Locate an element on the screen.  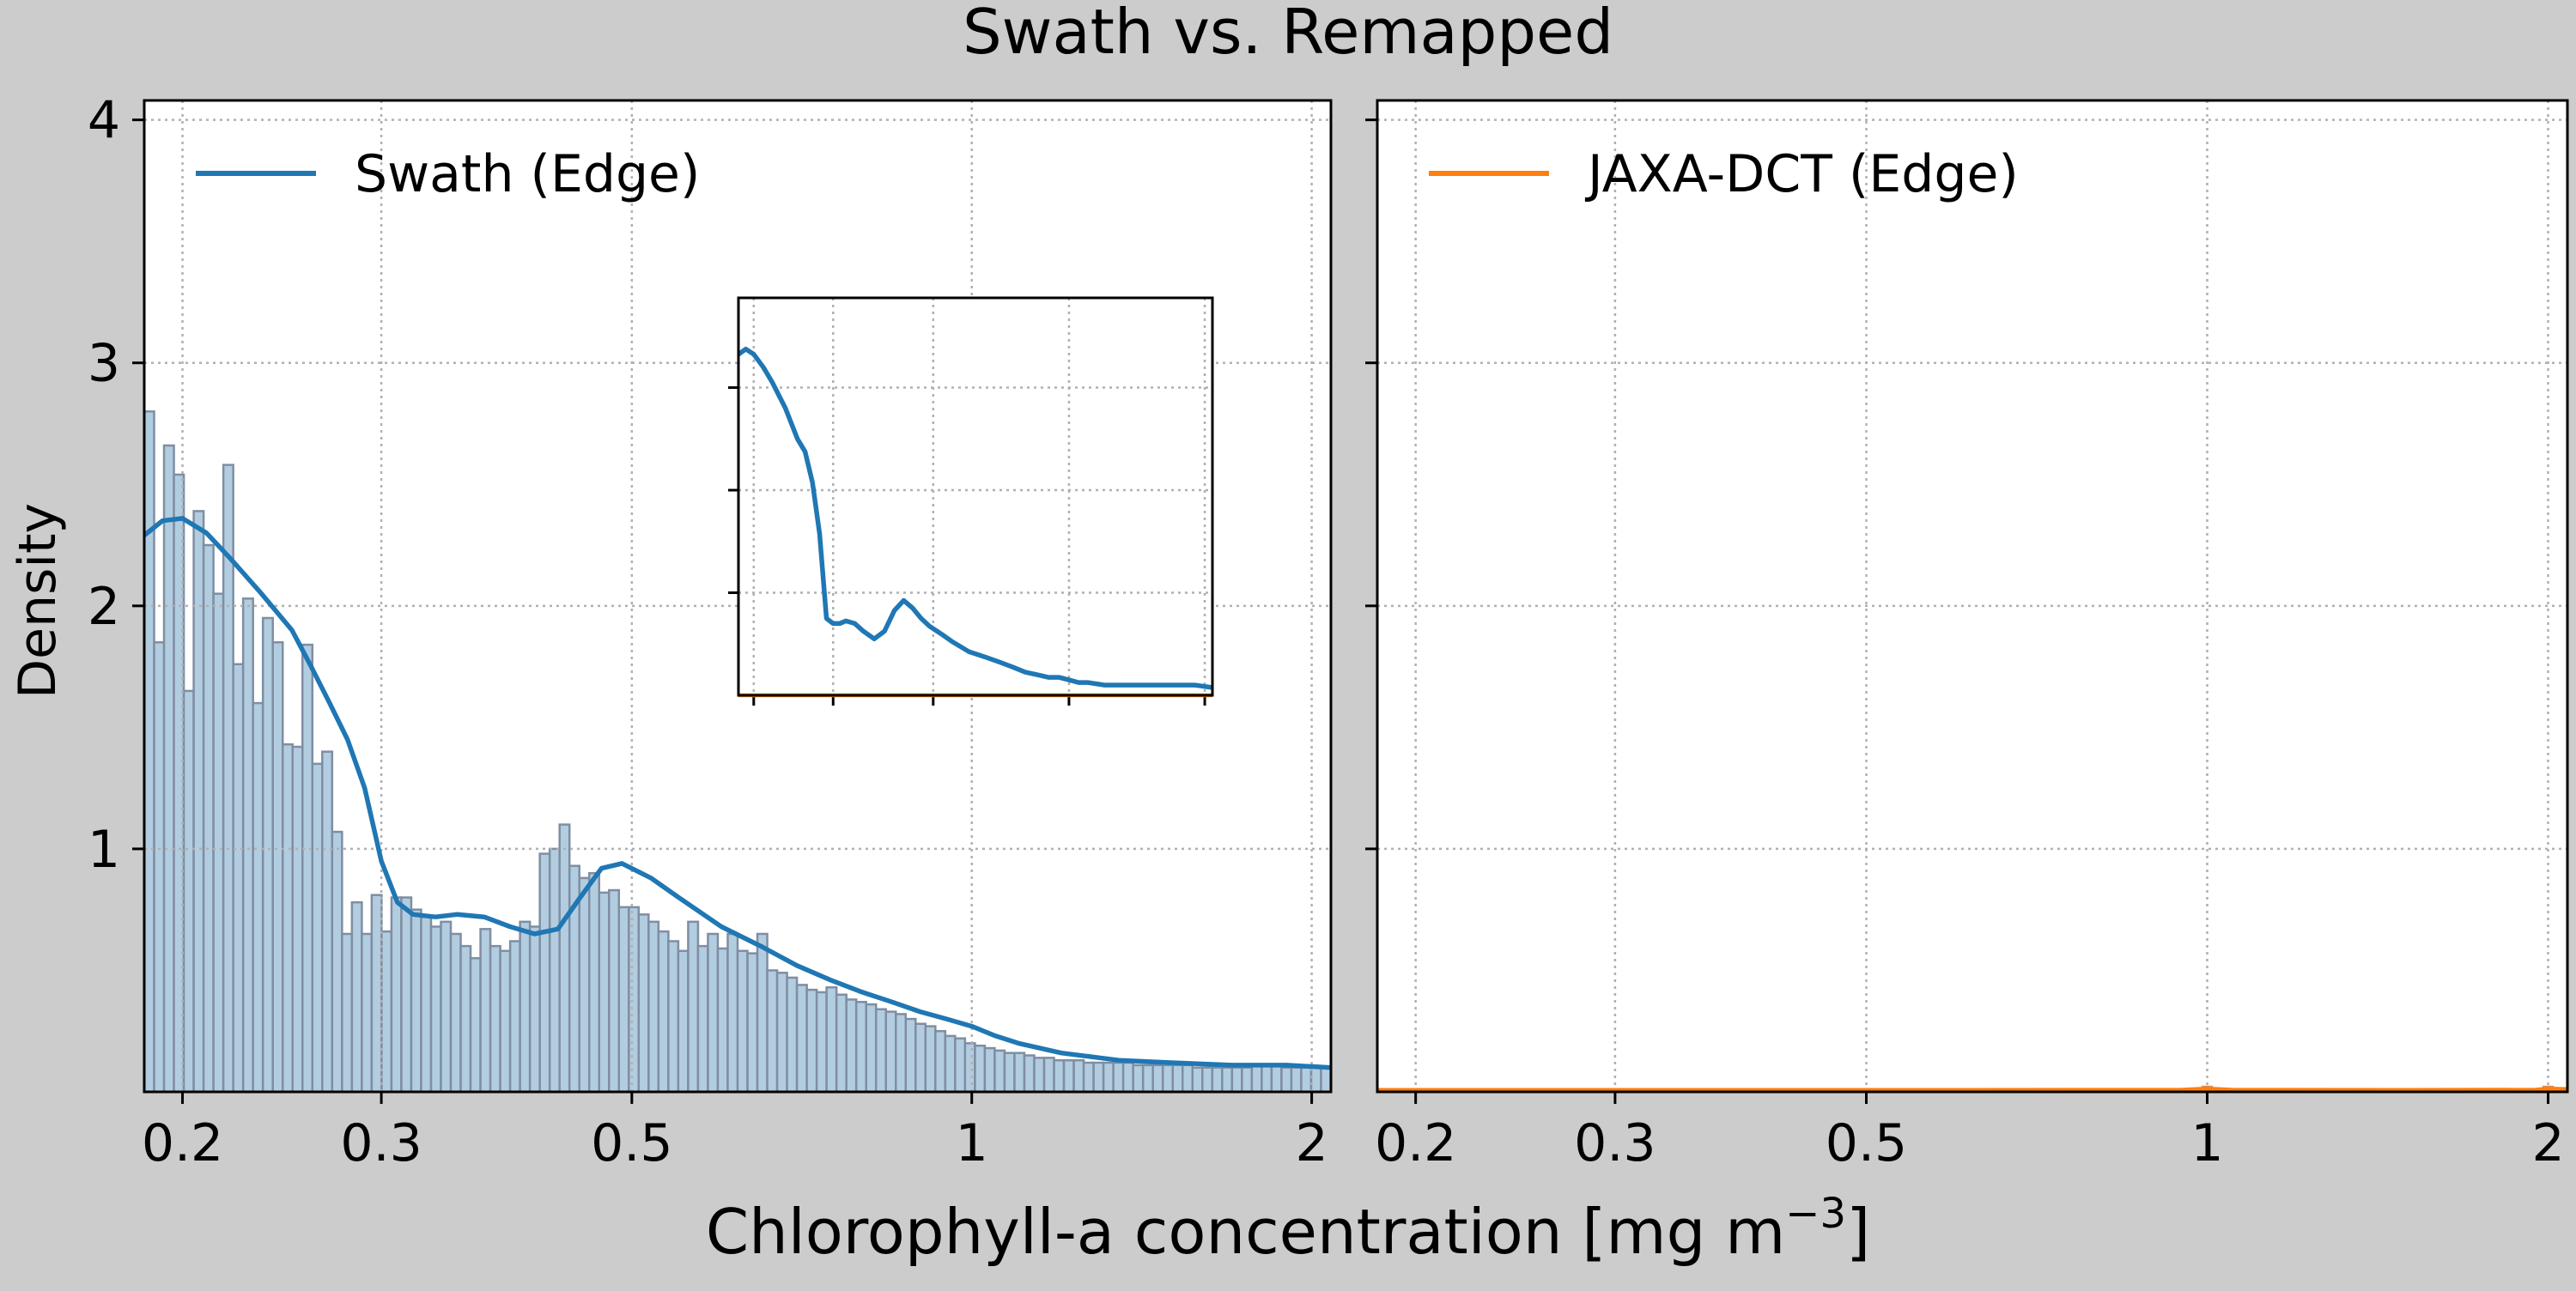
right-x-tick-label: 0.2 is located at coordinates (1415, 1143).